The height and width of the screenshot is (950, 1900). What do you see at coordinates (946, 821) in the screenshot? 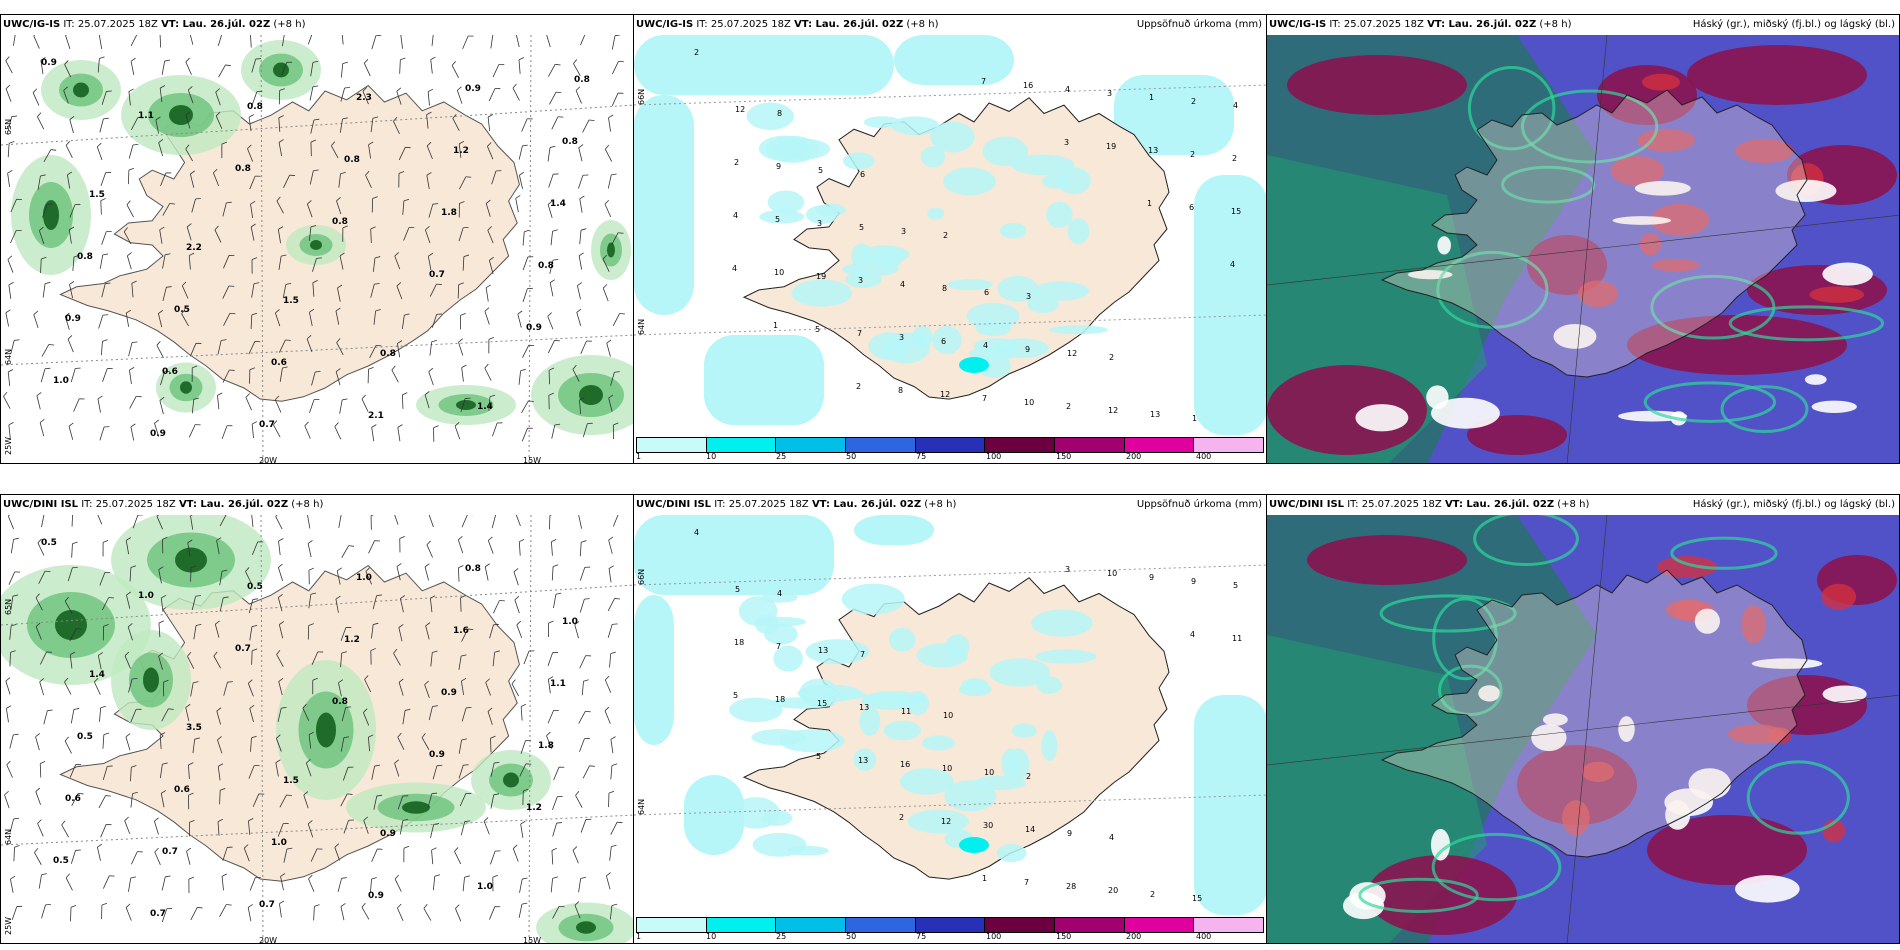
I see `precip-value: 12` at bounding box center [946, 821].